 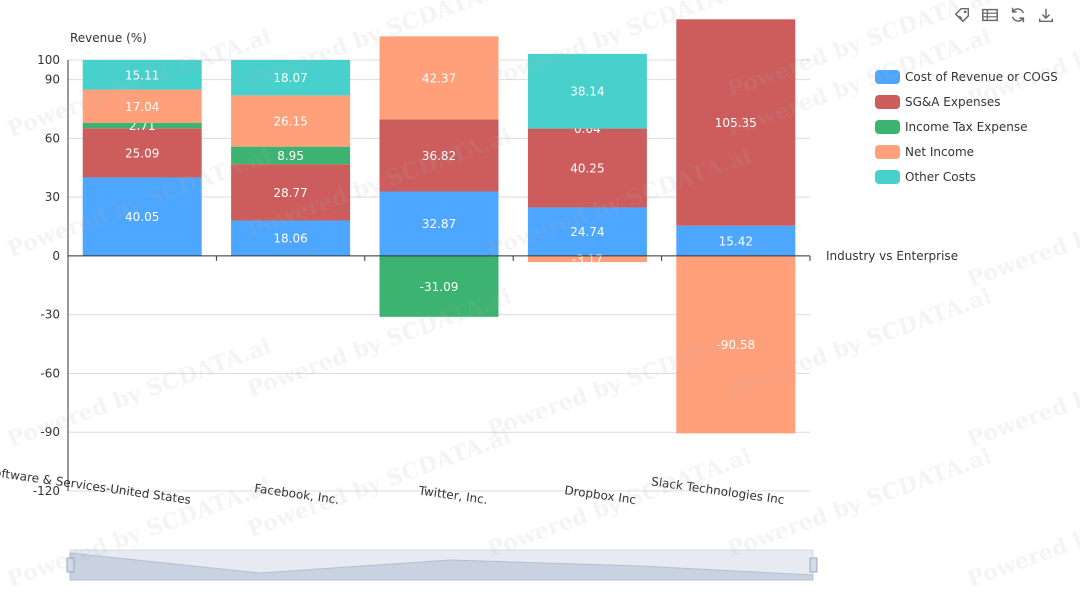 What do you see at coordinates (1018, 15) in the screenshot?
I see `refresh-icon` at bounding box center [1018, 15].